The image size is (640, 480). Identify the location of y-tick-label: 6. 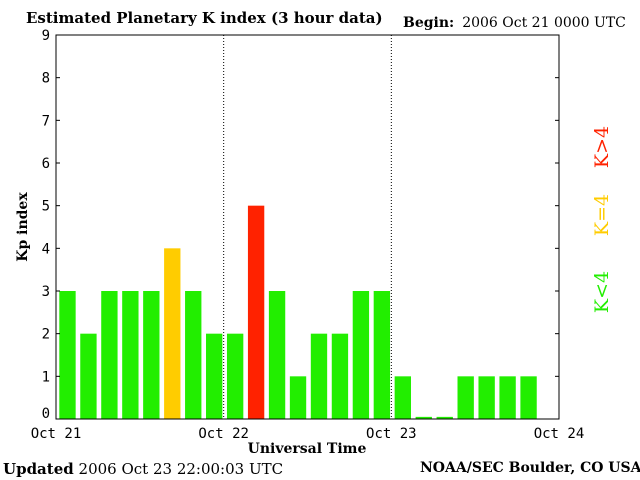
(46, 164).